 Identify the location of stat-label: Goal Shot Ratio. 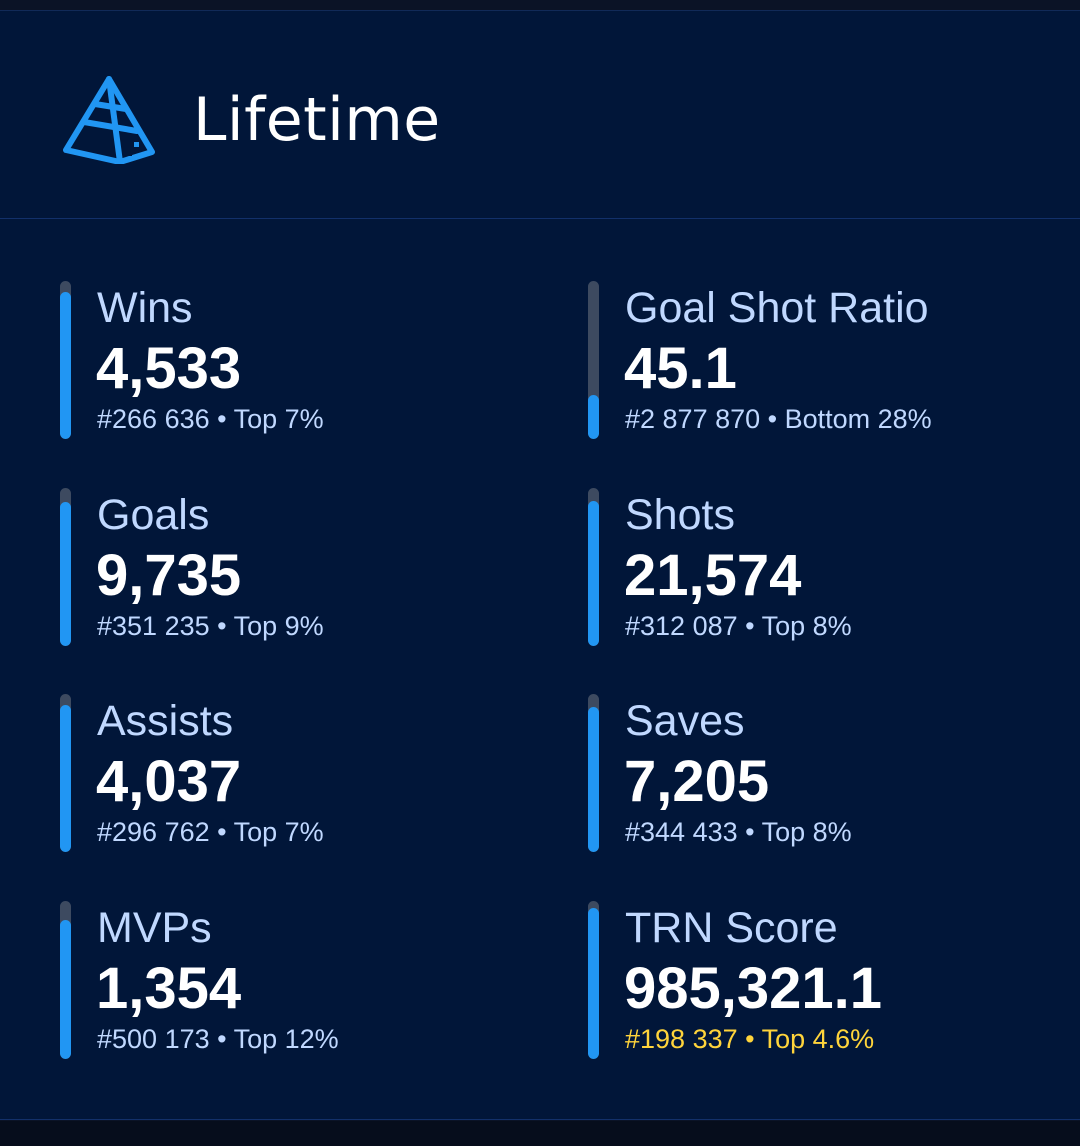
(777, 308).